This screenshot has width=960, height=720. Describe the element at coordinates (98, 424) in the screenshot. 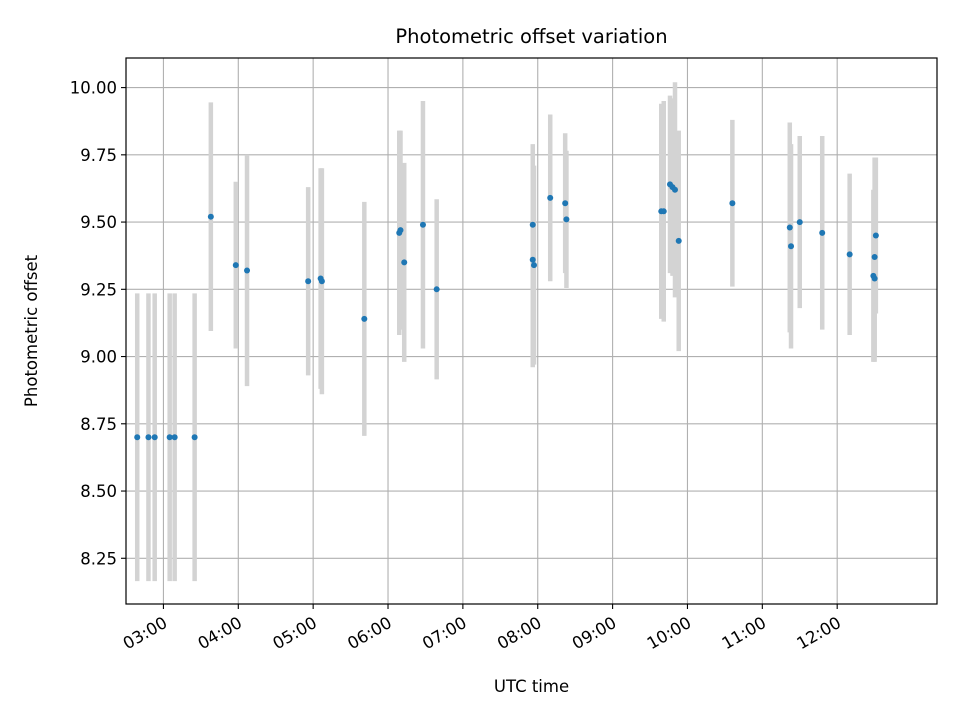

I see `y-tick-label: 8.75` at that location.